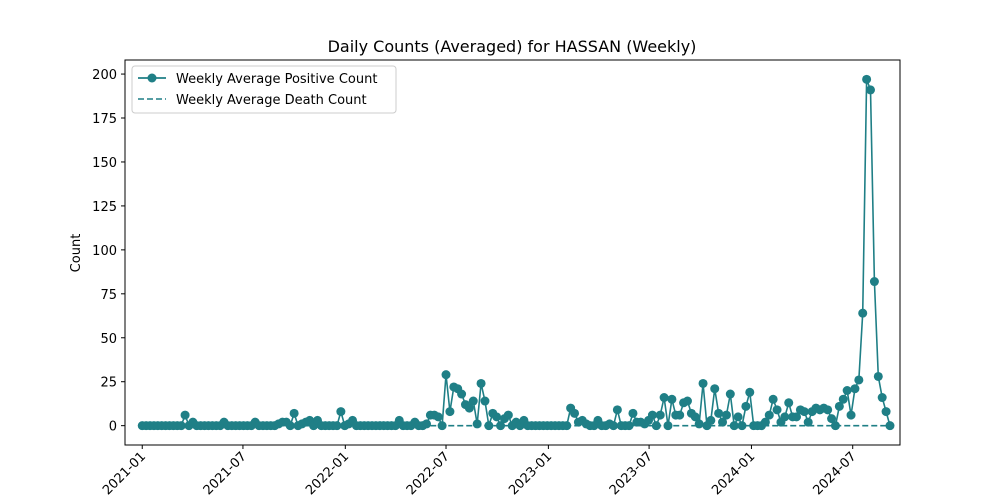 The height and width of the screenshot is (500, 1000). What do you see at coordinates (152, 78) in the screenshot?
I see `legend-marker-positive` at bounding box center [152, 78].